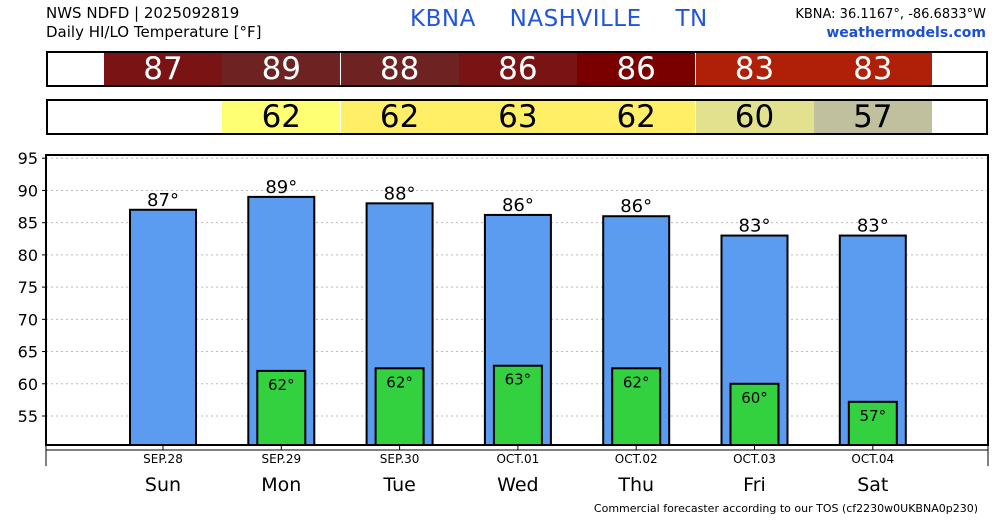 Image resolution: width=1000 pixels, height=520 pixels. Describe the element at coordinates (890, 14) in the screenshot. I see `station-coordinates: KBNA: 36.1167°, -86.6833°W` at that location.